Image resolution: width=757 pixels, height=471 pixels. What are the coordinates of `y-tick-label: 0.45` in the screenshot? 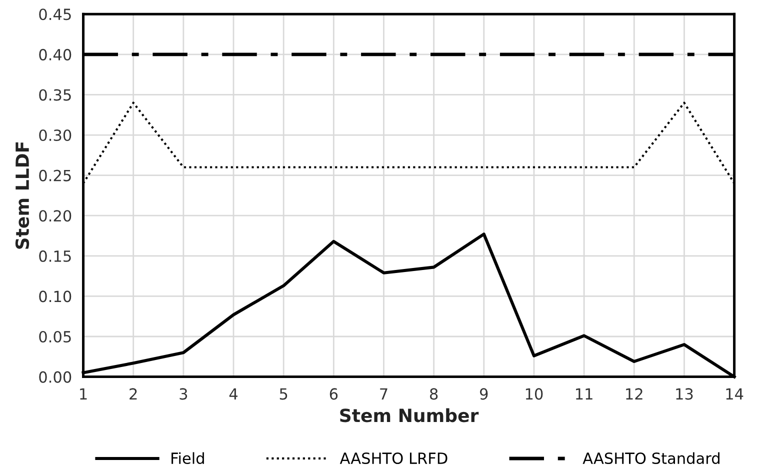 It's located at (55, 14).